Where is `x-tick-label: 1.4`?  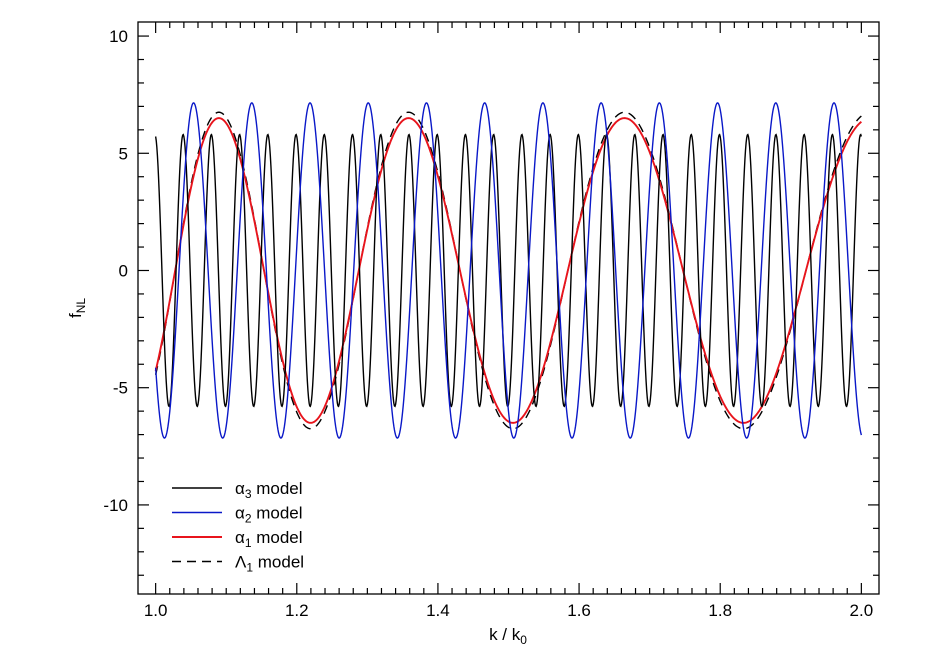
x-tick-label: 1.4 is located at coordinates (438, 610).